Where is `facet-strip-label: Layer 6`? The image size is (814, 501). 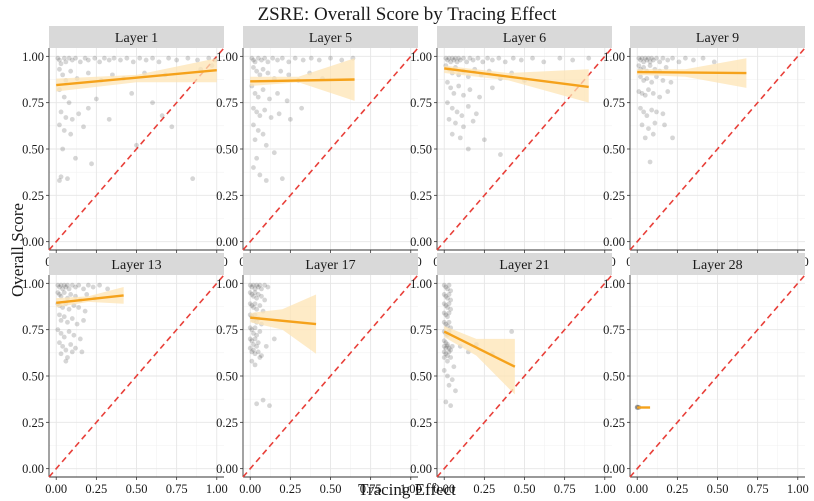 facet-strip-label: Layer 6 is located at coordinates (524, 38).